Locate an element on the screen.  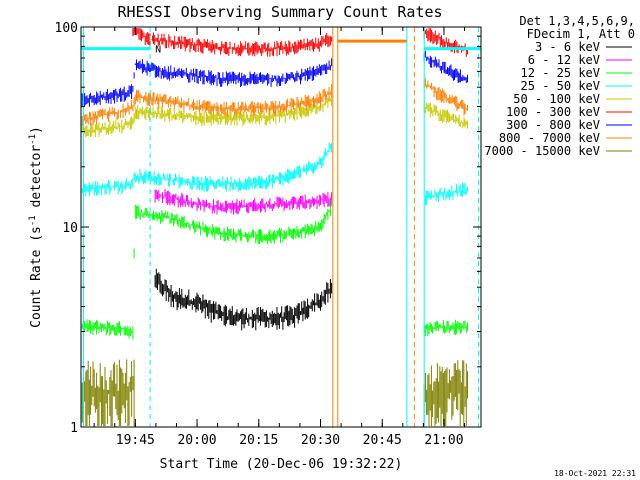
legend-label: 300 - 800 keV is located at coordinates (553, 125).